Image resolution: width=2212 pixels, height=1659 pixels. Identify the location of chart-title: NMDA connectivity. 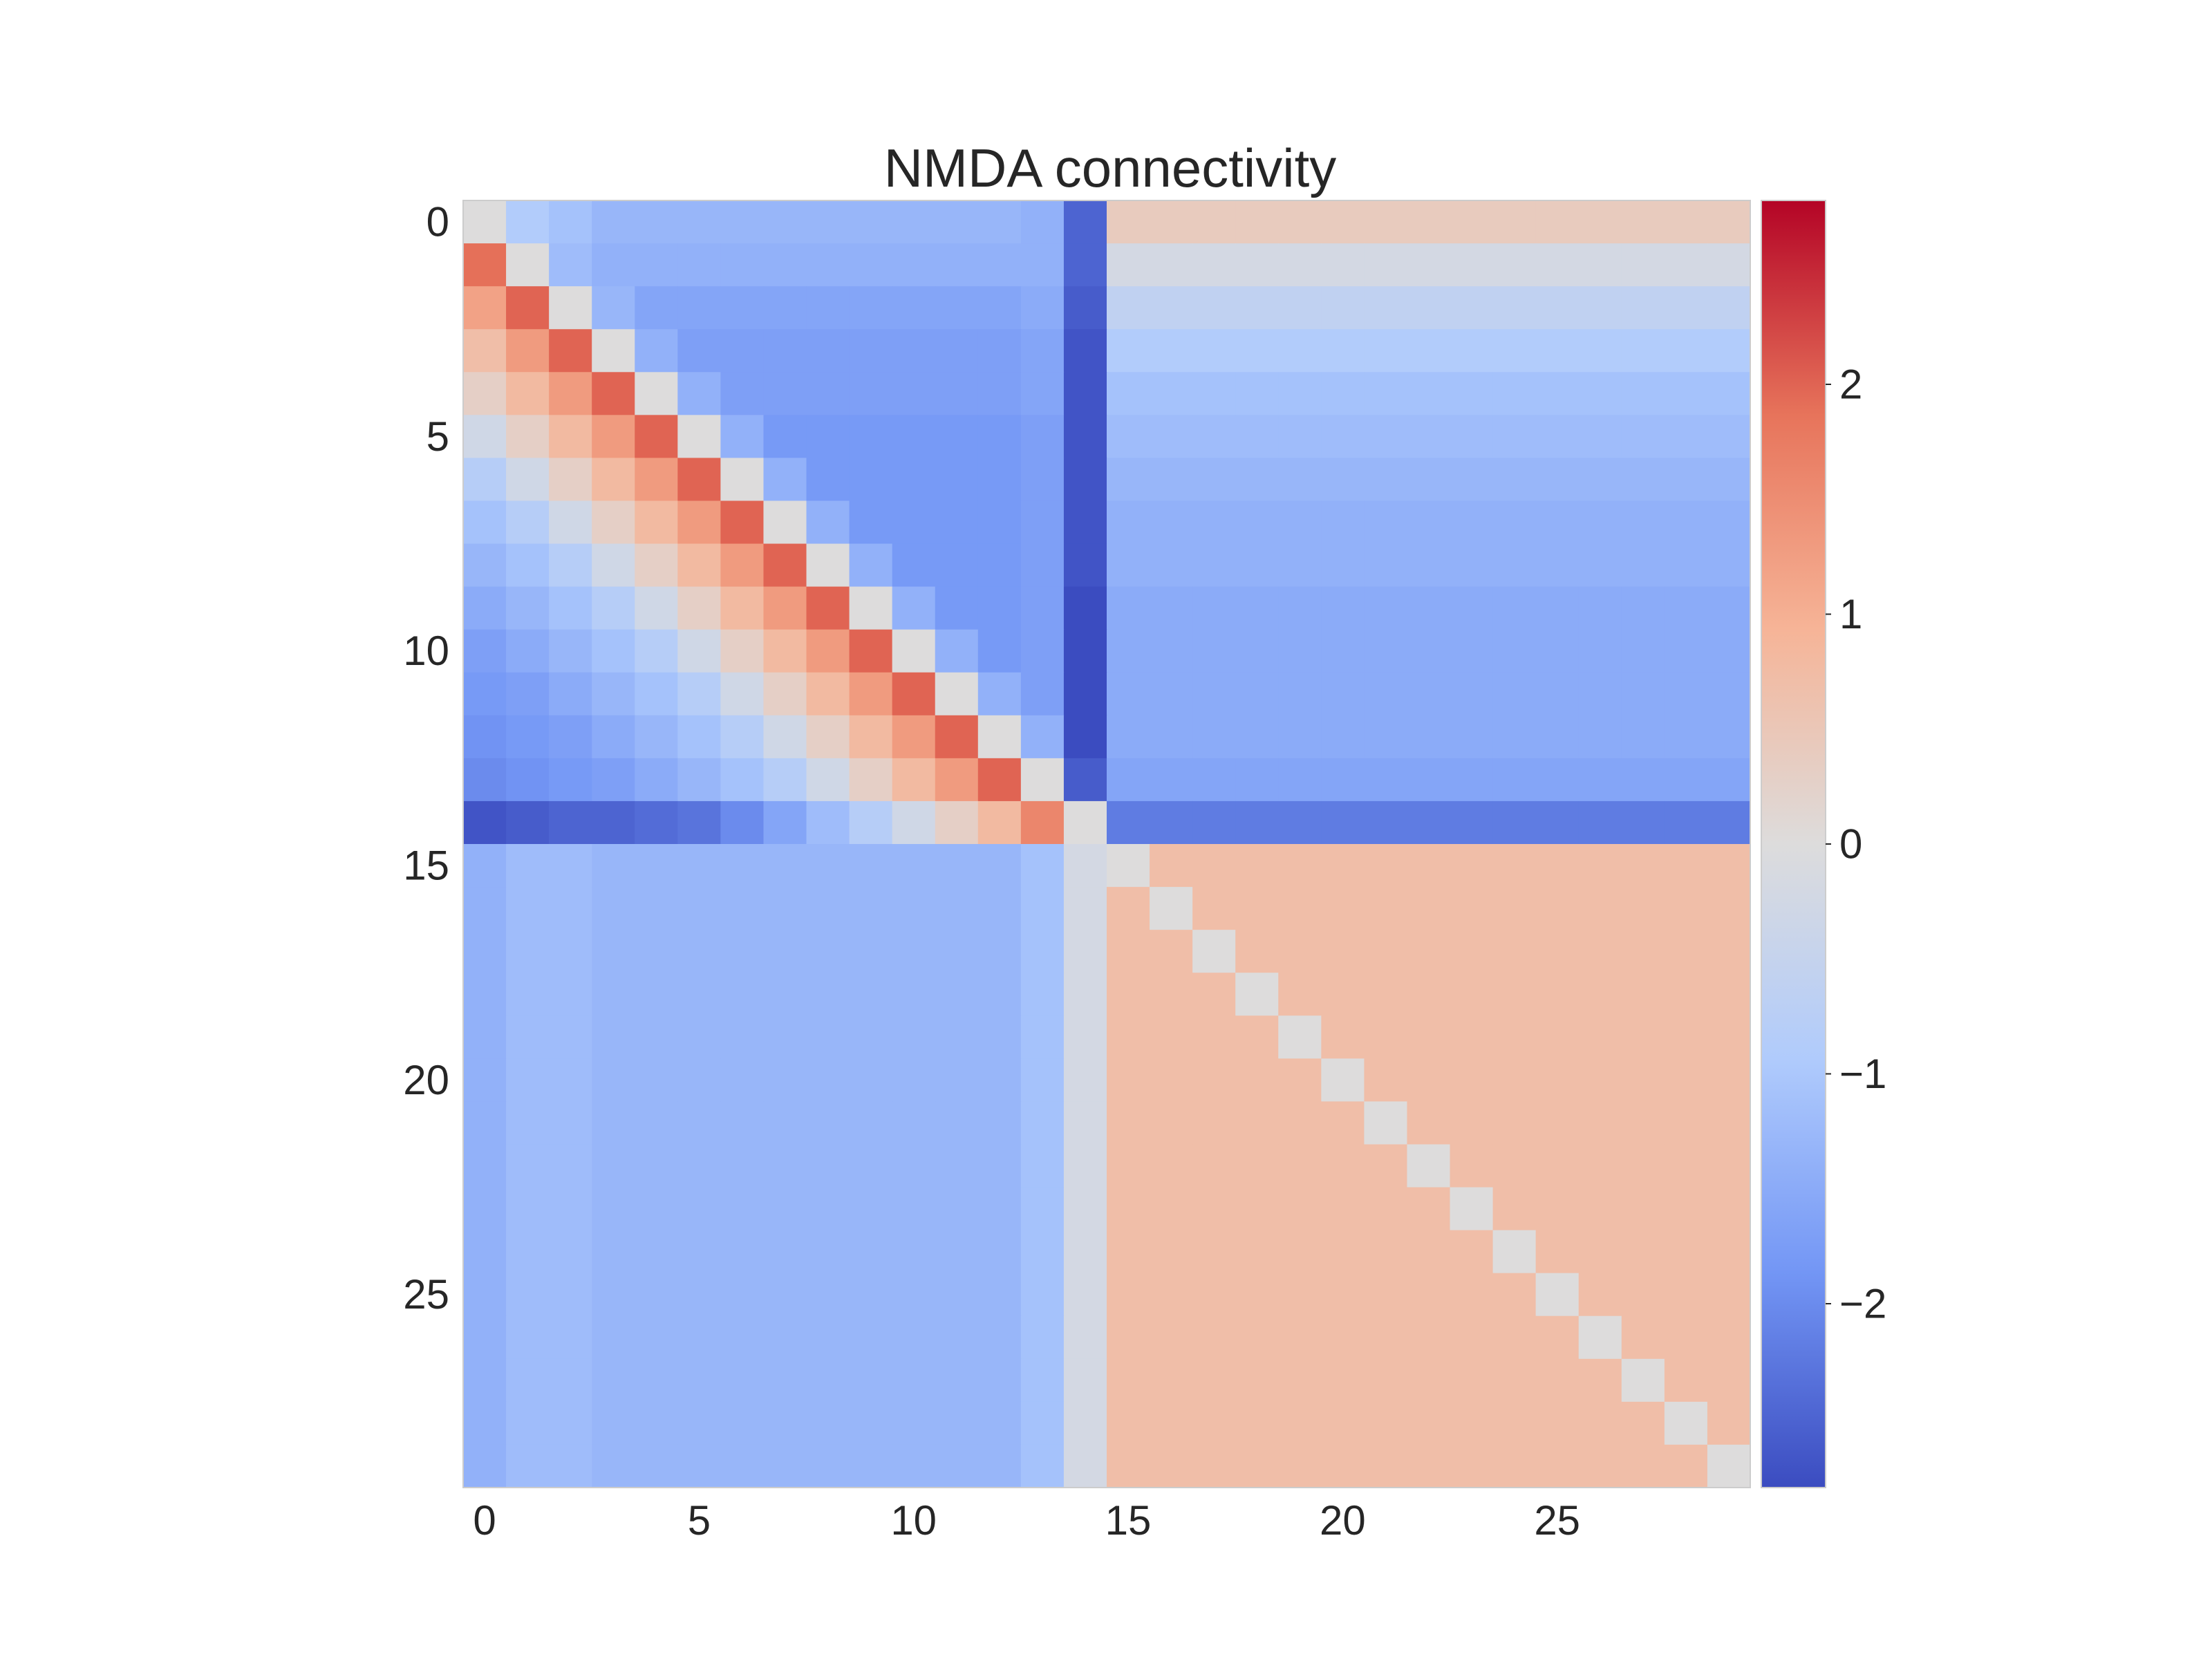
(1110, 168).